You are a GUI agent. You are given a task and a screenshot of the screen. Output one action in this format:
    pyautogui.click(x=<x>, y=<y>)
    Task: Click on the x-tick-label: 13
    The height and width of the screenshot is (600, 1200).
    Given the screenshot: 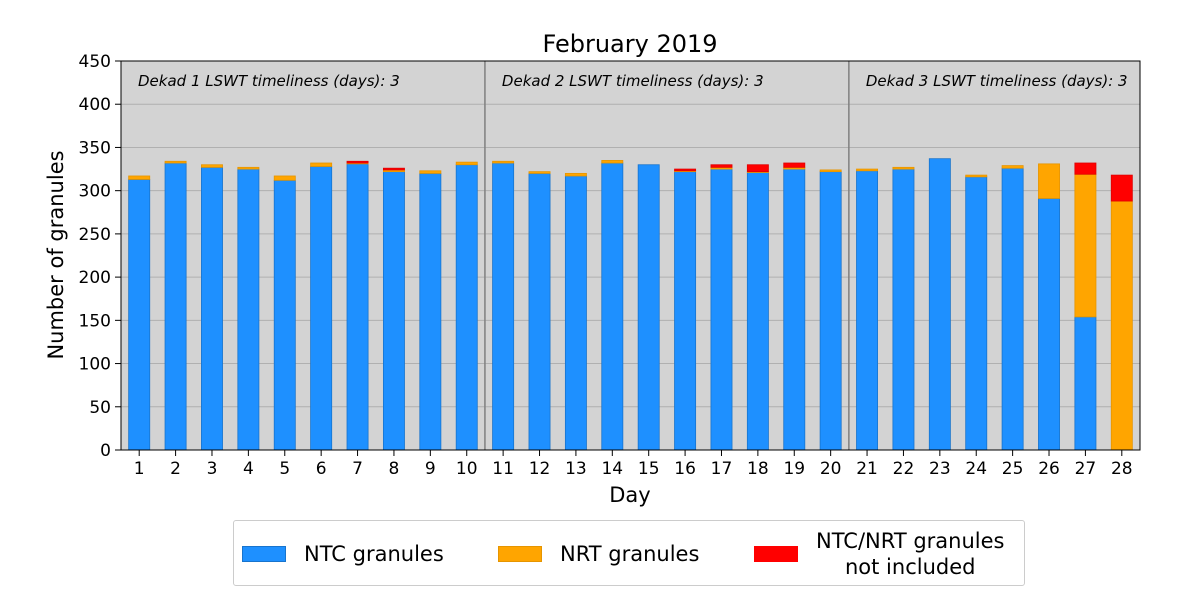 What is the action you would take?
    pyautogui.click(x=576, y=469)
    